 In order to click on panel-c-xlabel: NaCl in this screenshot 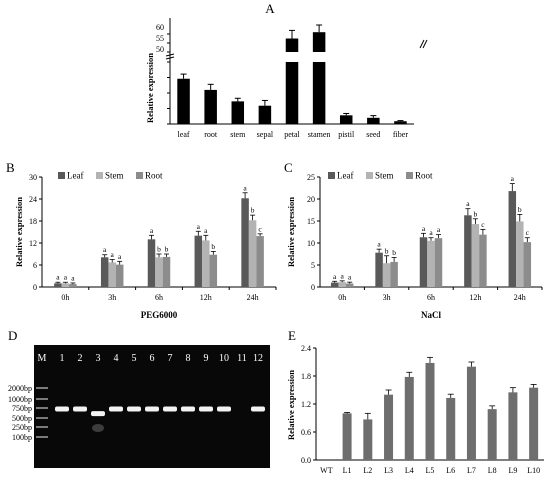, I will do `click(431, 315)`.